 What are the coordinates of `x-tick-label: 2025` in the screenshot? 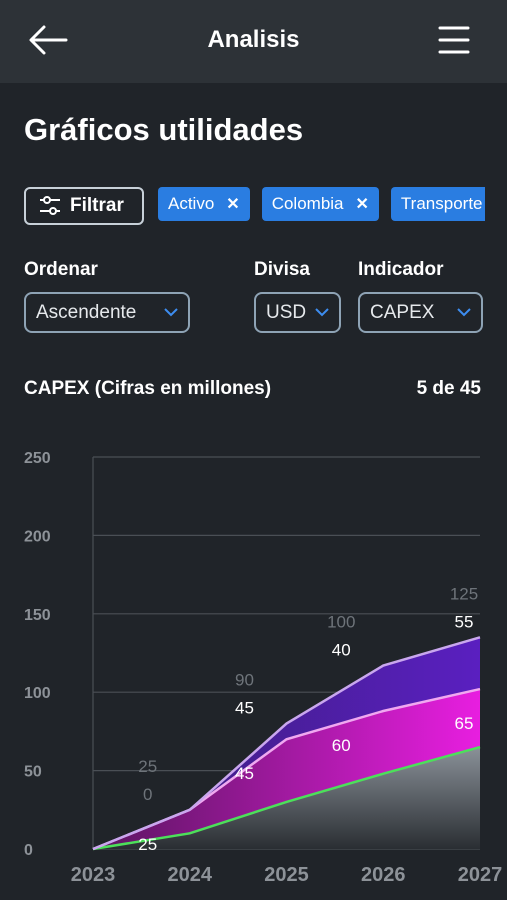 It's located at (286, 875).